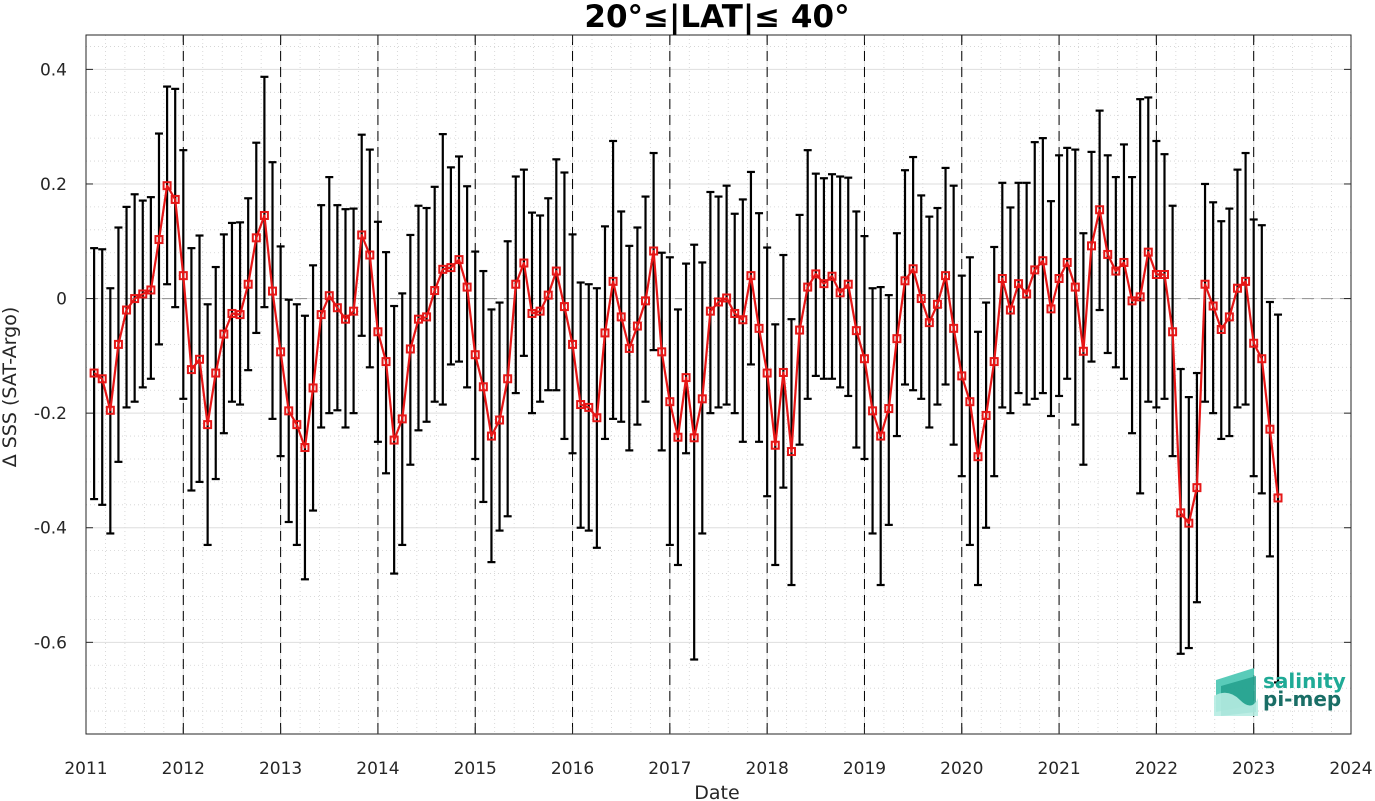 The width and height of the screenshot is (1375, 801). Describe the element at coordinates (183, 769) in the screenshot. I see `x-tick-label: 2012` at that location.